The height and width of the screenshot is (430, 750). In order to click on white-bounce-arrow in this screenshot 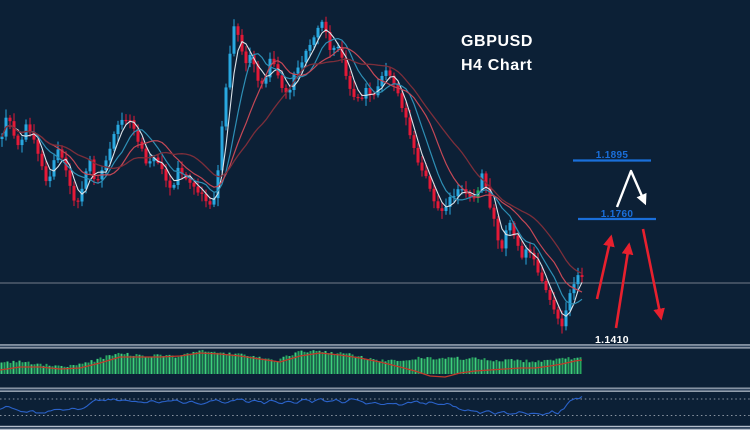, I will do `click(631, 188)`.